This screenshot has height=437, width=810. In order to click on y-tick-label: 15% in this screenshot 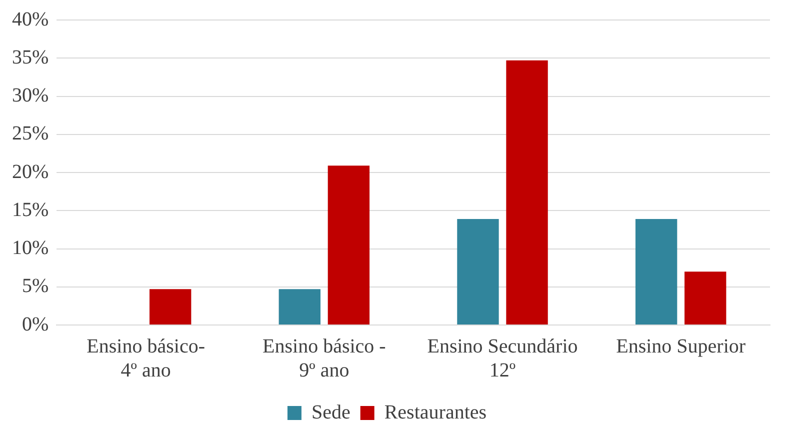, I will do `click(30, 209)`.